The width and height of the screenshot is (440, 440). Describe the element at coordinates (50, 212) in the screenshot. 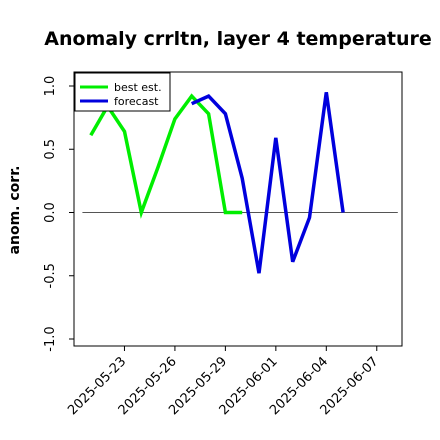

I see `y-tick-label: 0.0` at that location.